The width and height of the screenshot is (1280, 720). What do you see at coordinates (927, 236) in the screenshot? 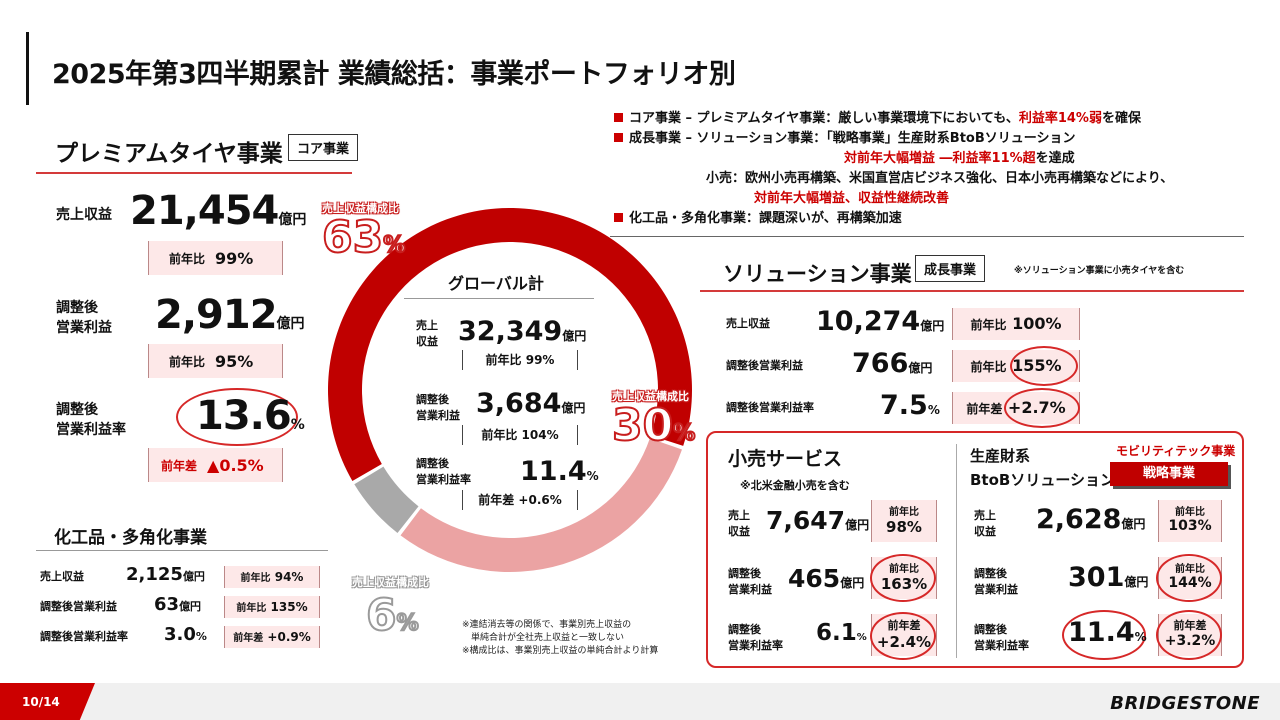
I see `bullets-divider` at bounding box center [927, 236].